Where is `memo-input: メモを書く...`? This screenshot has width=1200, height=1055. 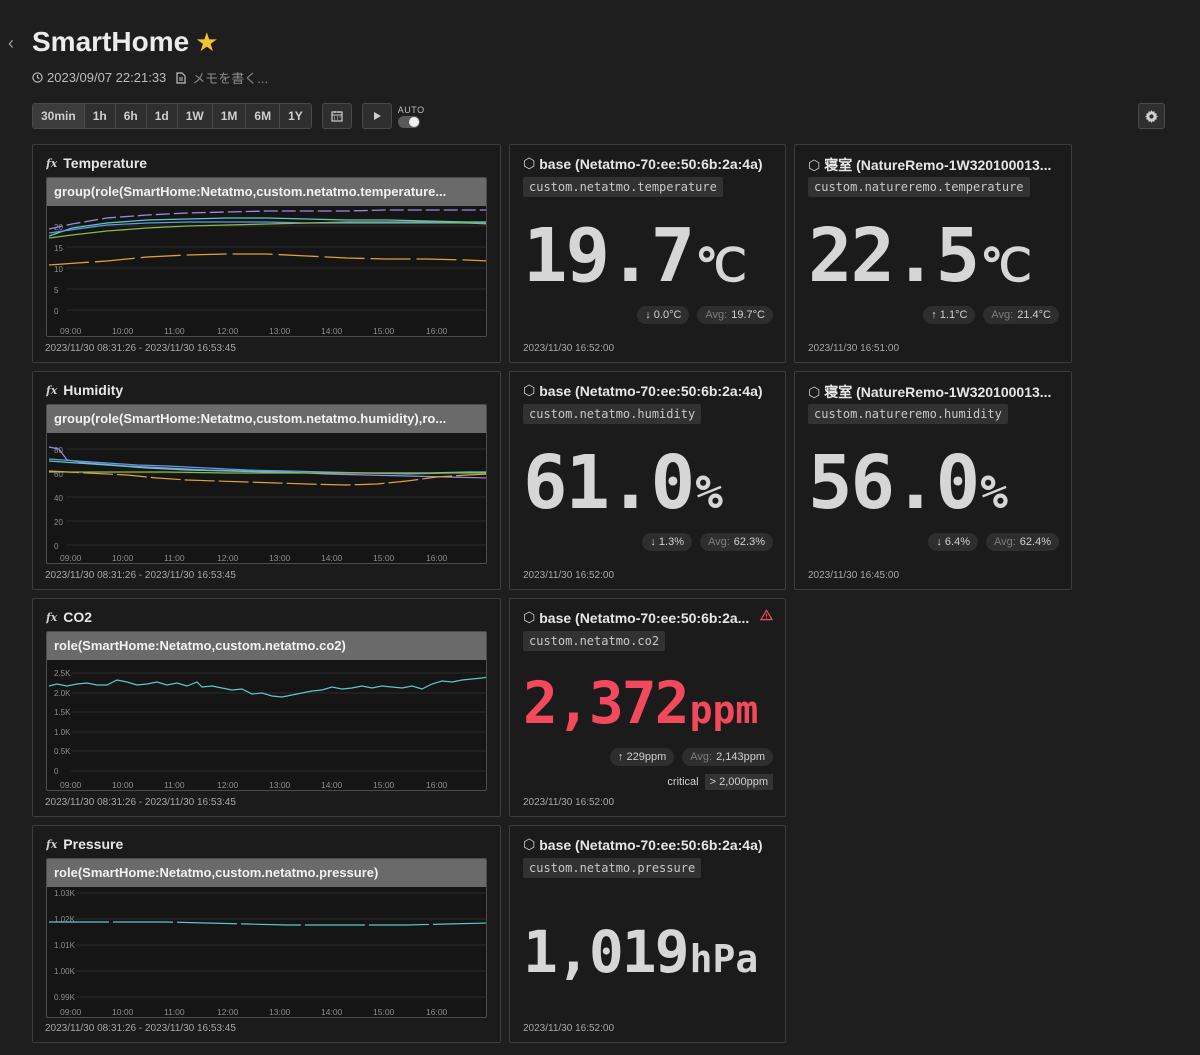 memo-input: メモを書く... is located at coordinates (230, 78).